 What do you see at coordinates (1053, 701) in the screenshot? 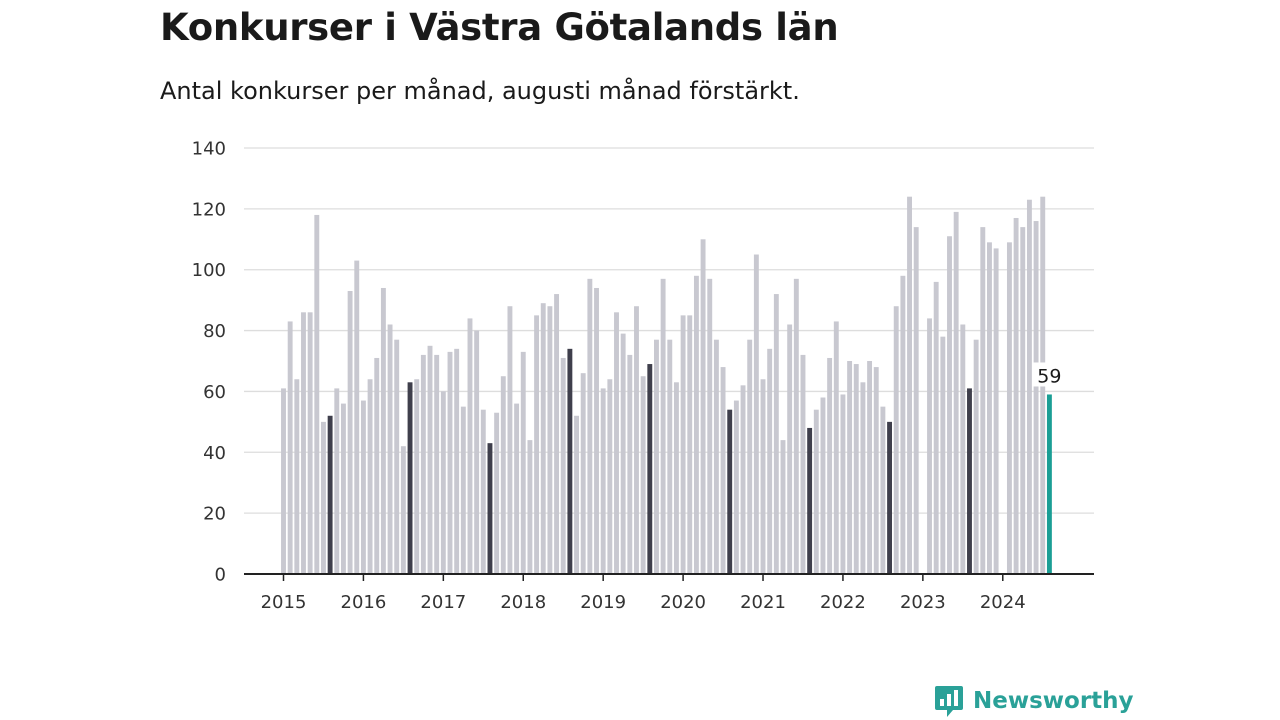
I see `brand-name: Newsworthy` at bounding box center [1053, 701].